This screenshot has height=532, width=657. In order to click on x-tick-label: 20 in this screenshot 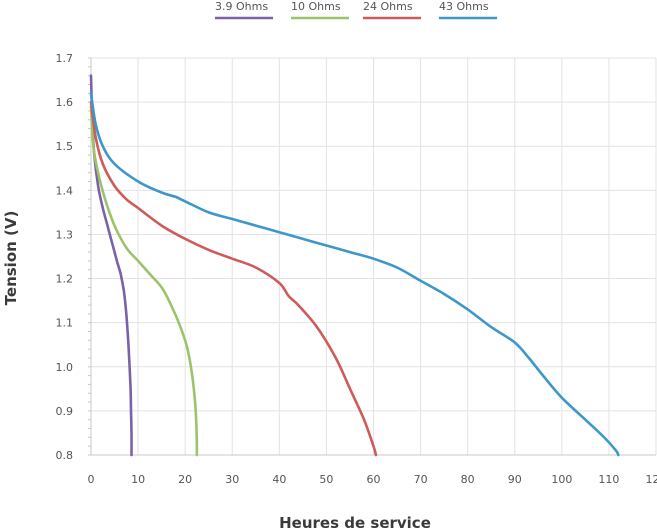, I will do `click(185, 479)`.